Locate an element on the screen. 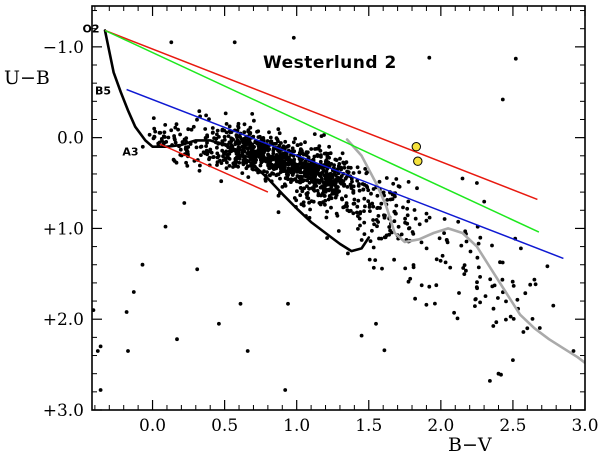  y-tick-label: +2.0 is located at coordinates (63, 320).